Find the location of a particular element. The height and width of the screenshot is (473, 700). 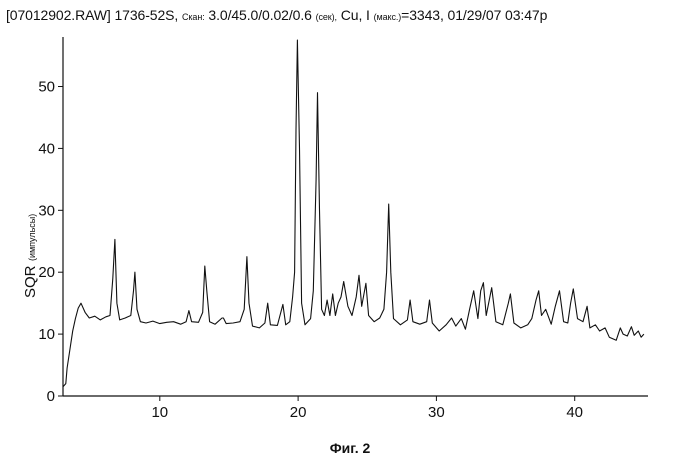

y-tick-label: 40 is located at coordinates (46, 148).